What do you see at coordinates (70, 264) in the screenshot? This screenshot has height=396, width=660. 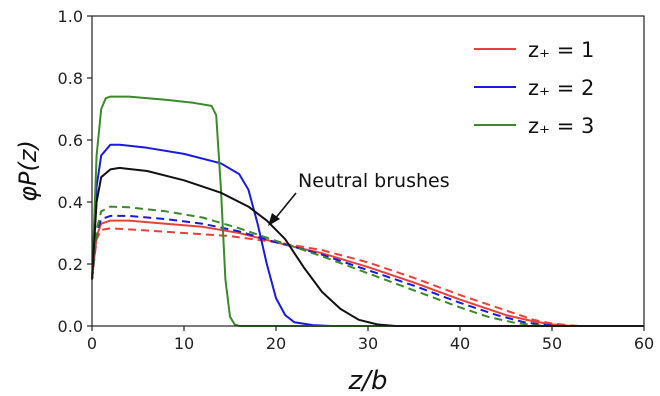 I see `y-tick-label: 0.2` at bounding box center [70, 264].